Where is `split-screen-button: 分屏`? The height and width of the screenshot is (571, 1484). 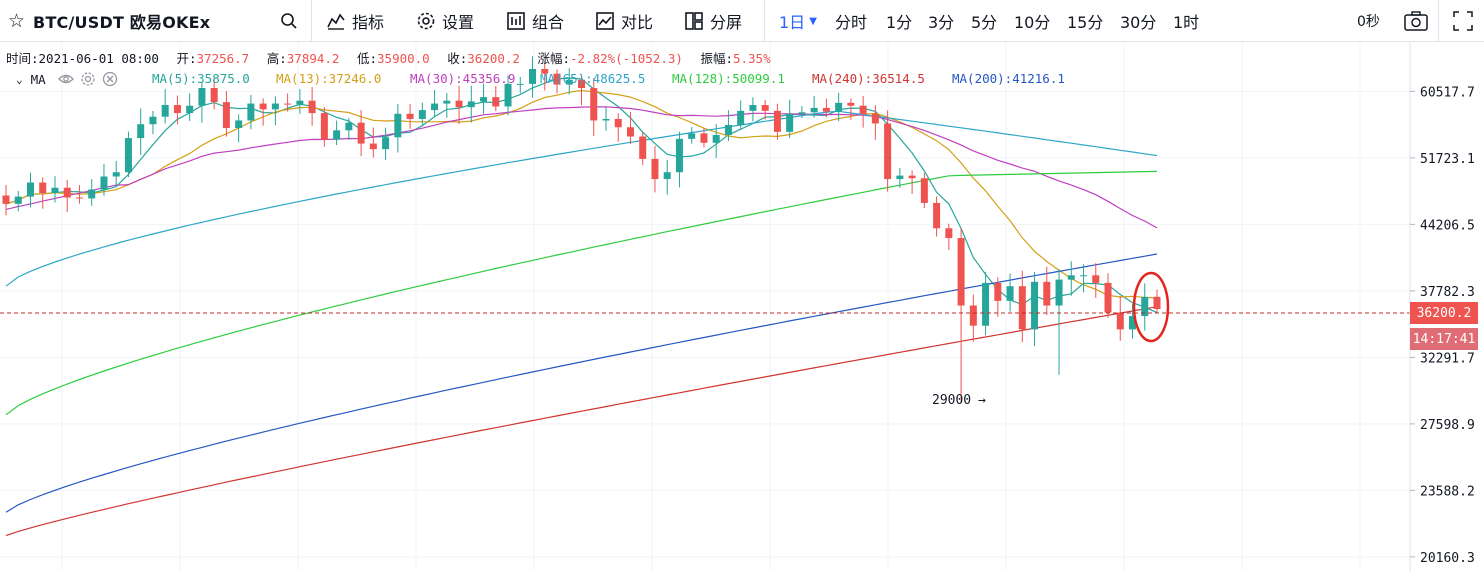 split-screen-button: 分屏 is located at coordinates (713, 21).